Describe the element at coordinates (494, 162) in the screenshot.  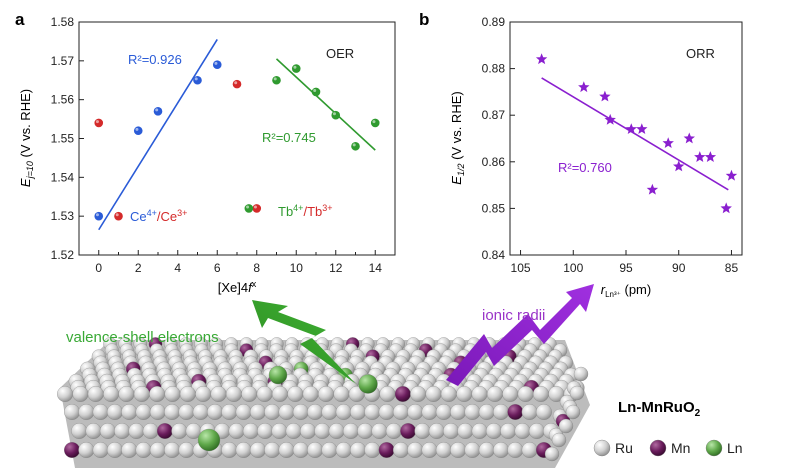
I see `y-tick-label: 0.86` at that location.